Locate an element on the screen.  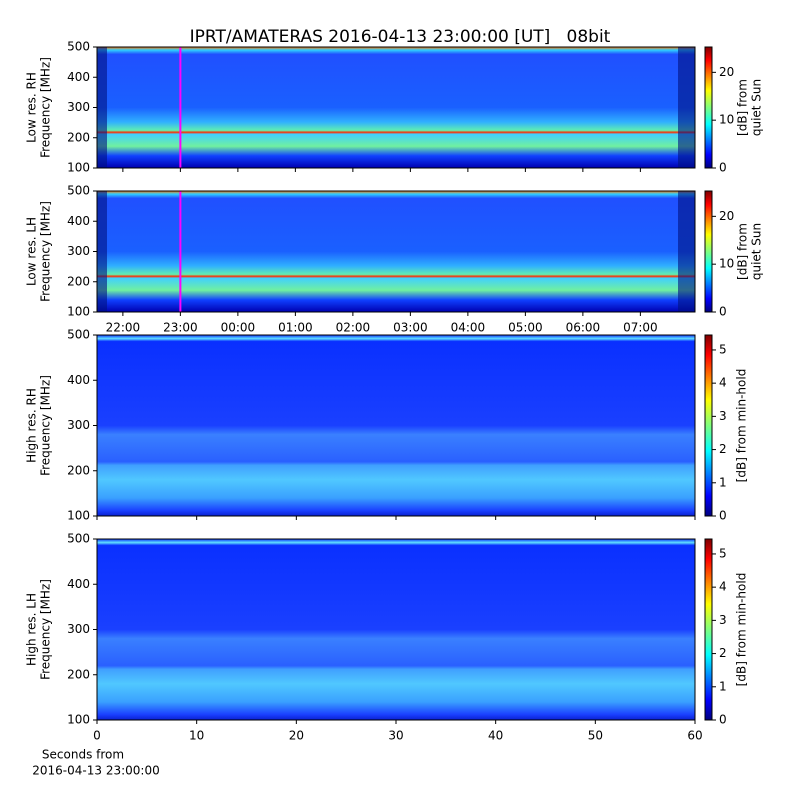
x-tick-label: 60 is located at coordinates (694, 736).